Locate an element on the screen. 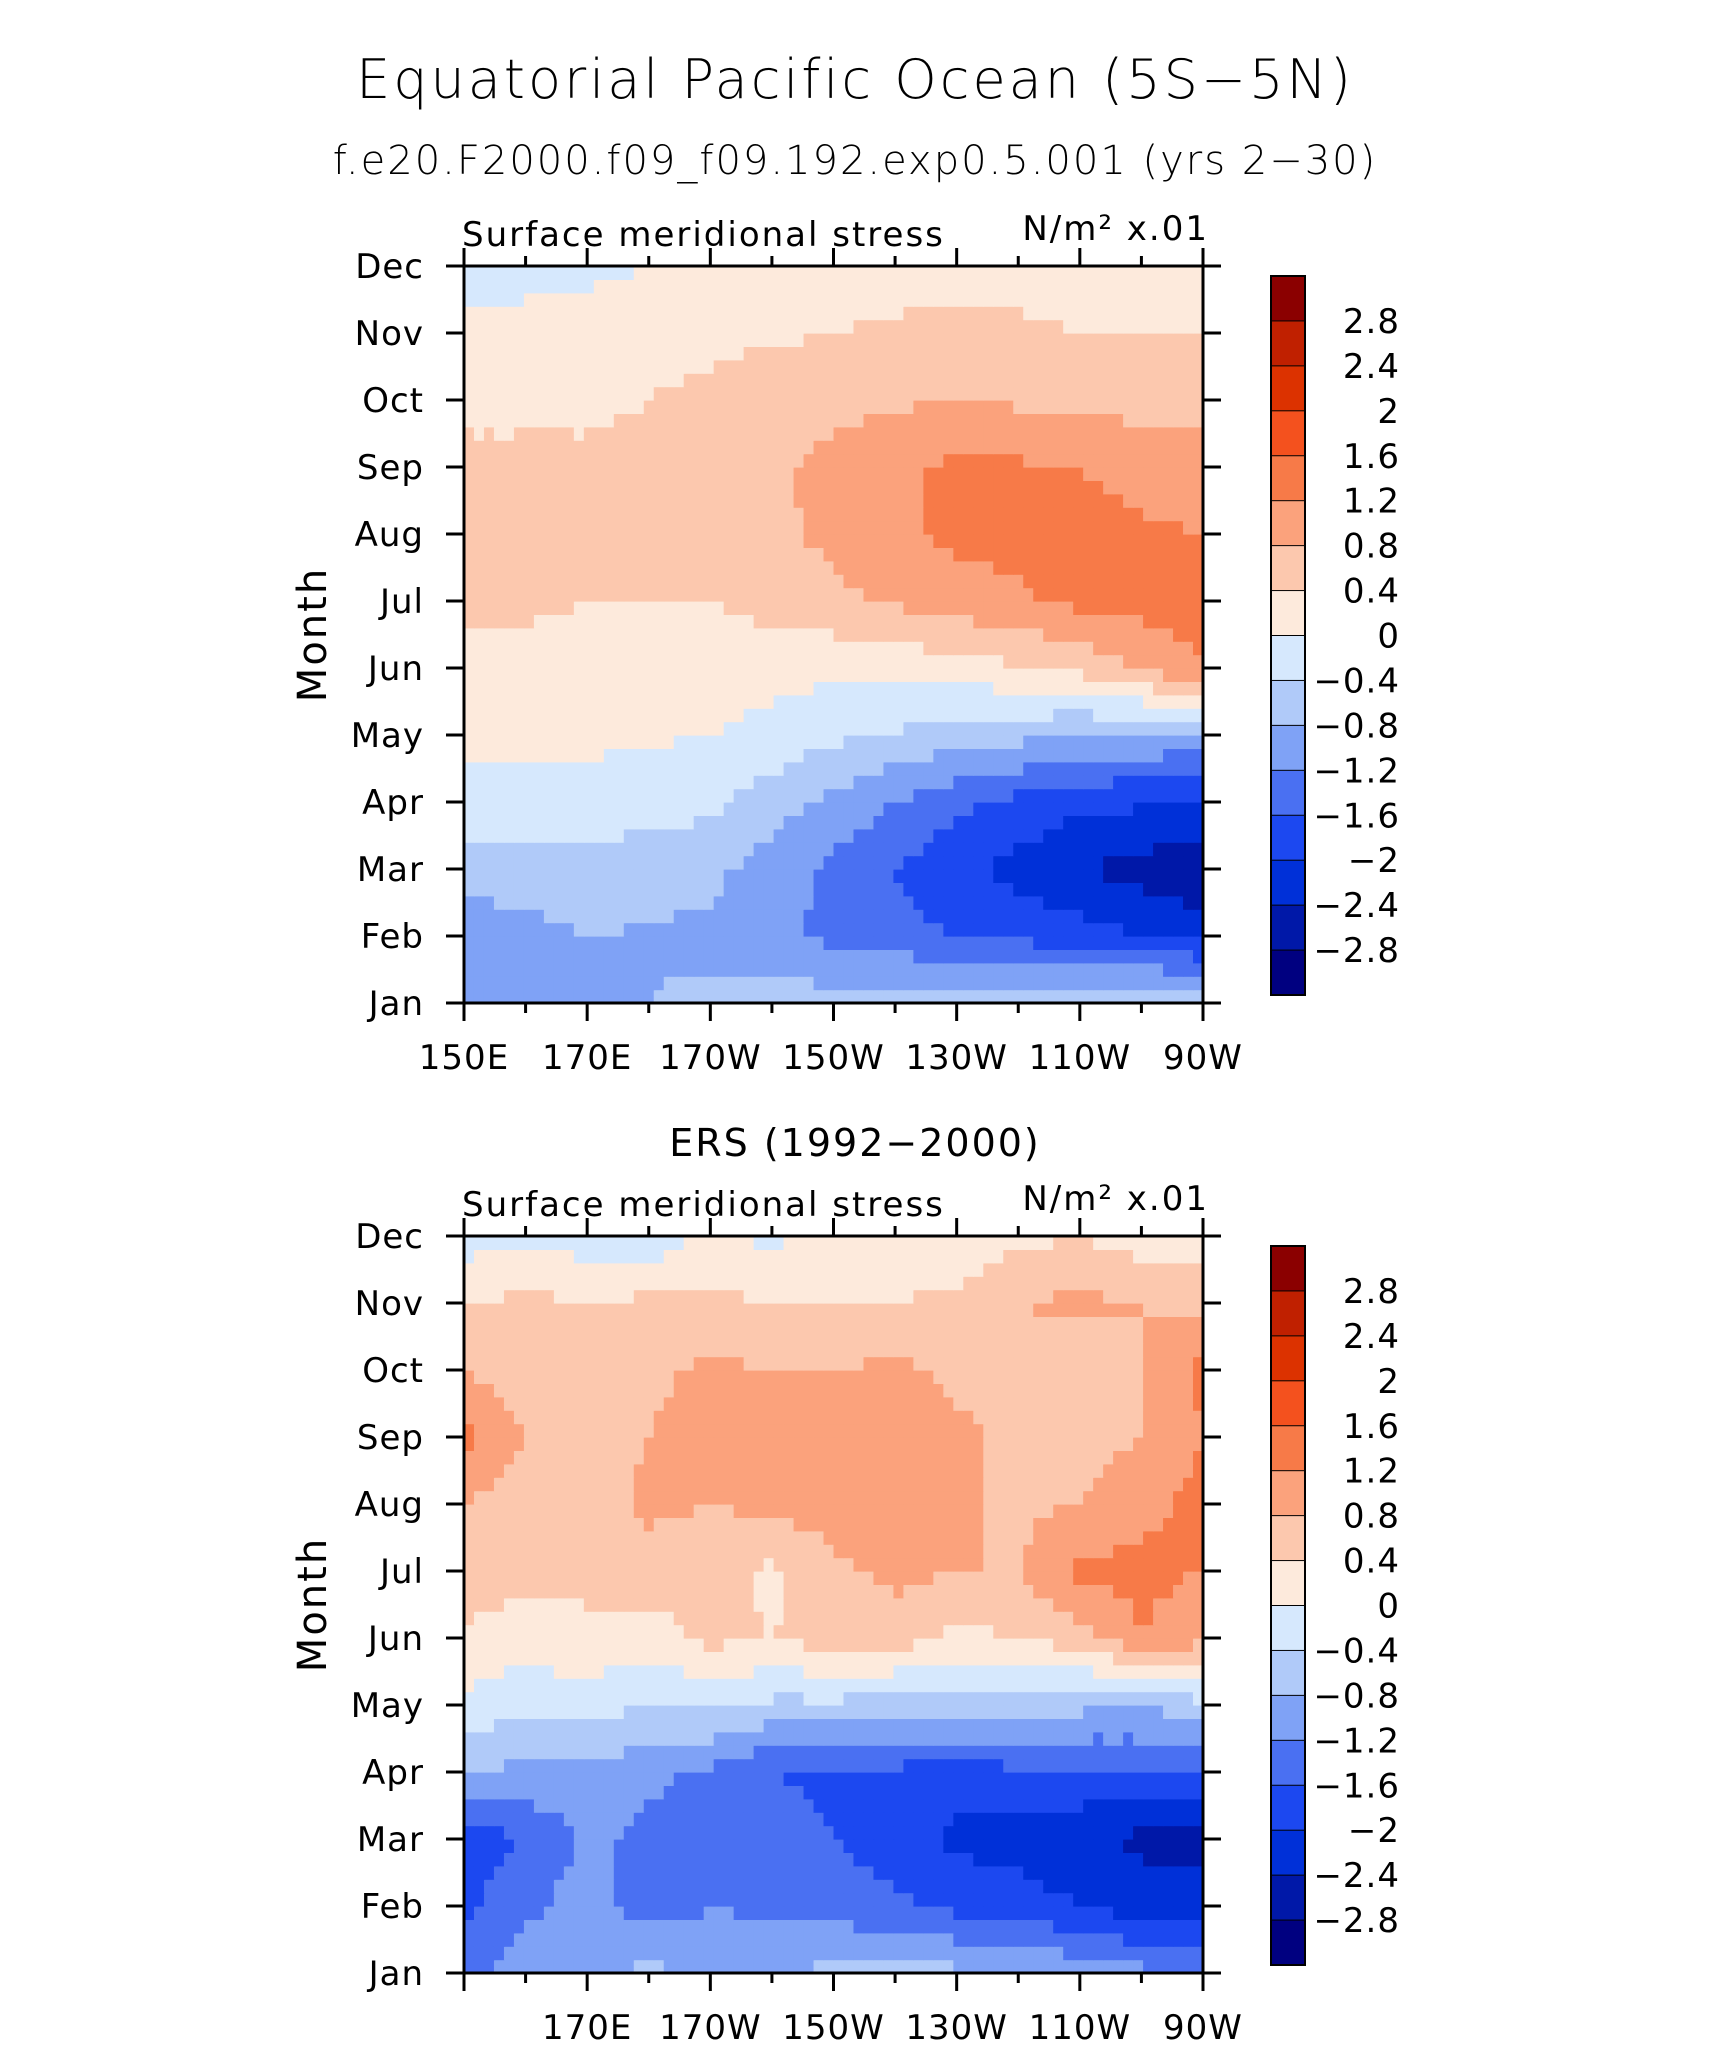 Image resolution: width=1710 pixels, height=2058 pixels. colorbar-box is located at coordinates (1288, 703).